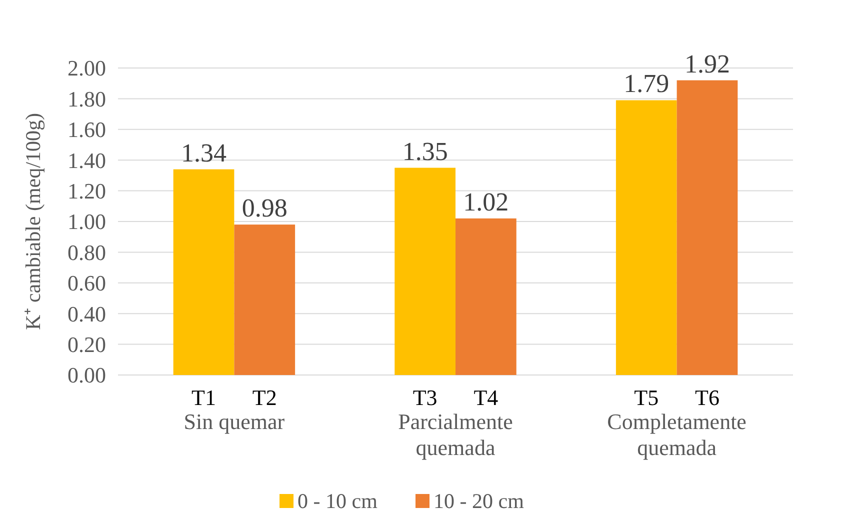  What do you see at coordinates (87, 344) in the screenshot?
I see `y-tick-label: 0.20` at bounding box center [87, 344].